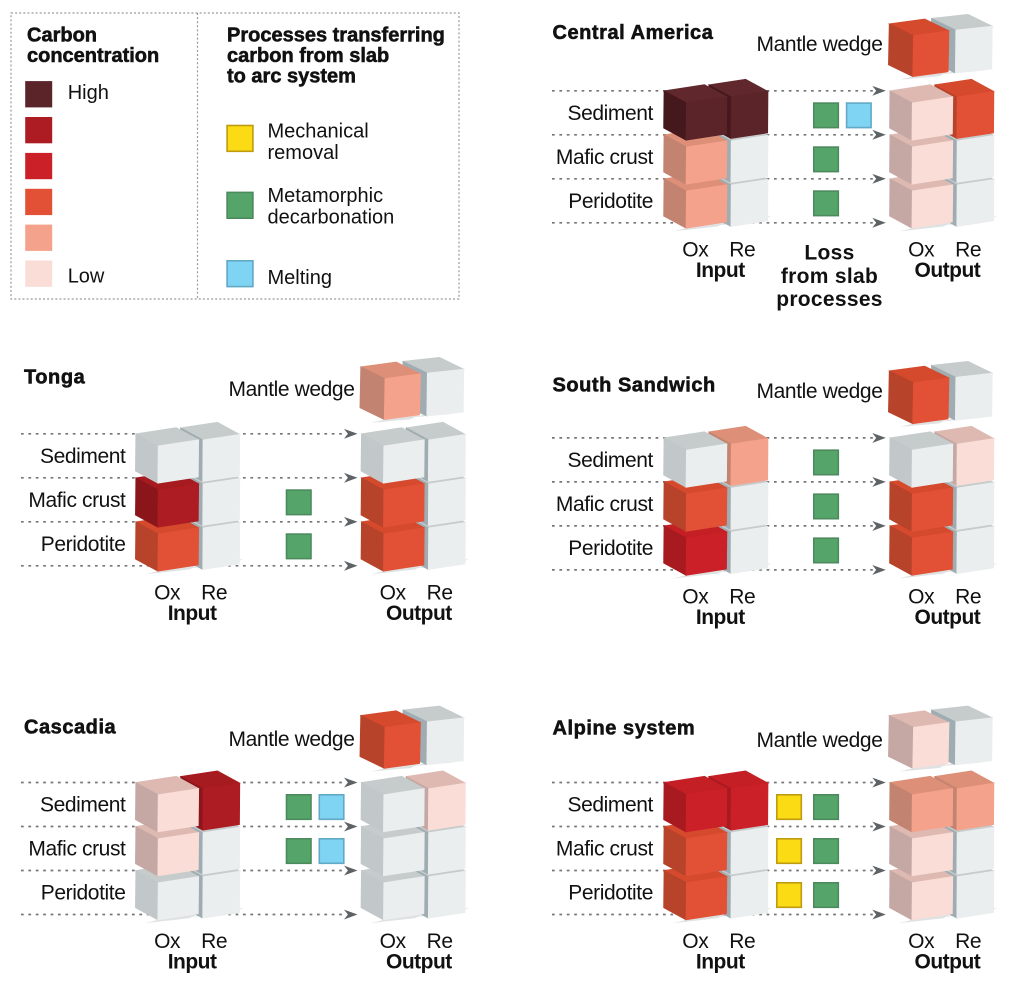 Image resolution: width=1028 pixels, height=993 pixels. Describe the element at coordinates (70, 728) in the screenshot. I see `svg-text: Cascadia` at that location.